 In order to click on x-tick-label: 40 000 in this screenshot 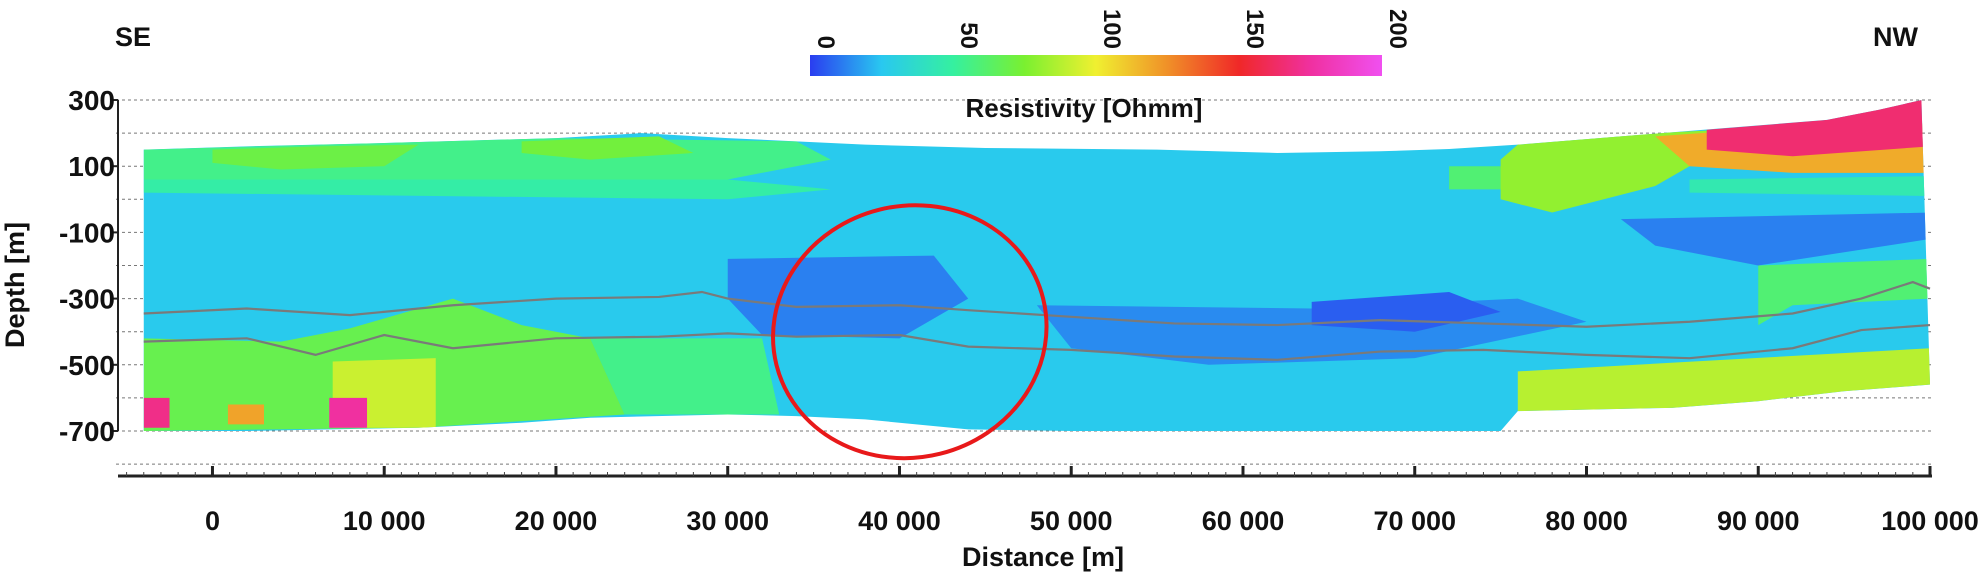, I will do `click(899, 521)`.